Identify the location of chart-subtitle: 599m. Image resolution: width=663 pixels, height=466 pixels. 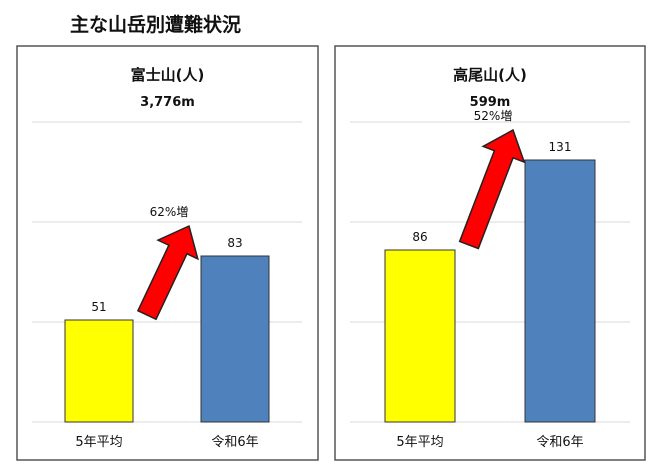
(490, 102).